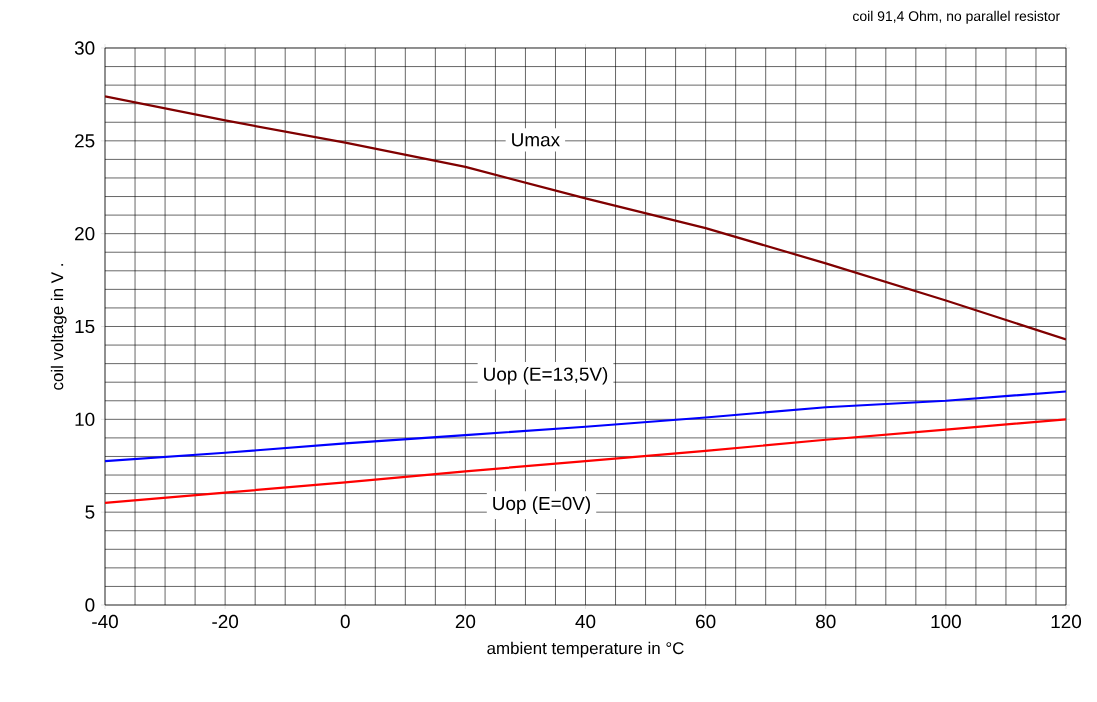 Image resolution: width=1097 pixels, height=702 pixels. I want to click on x-tick-label: 100, so click(946, 621).